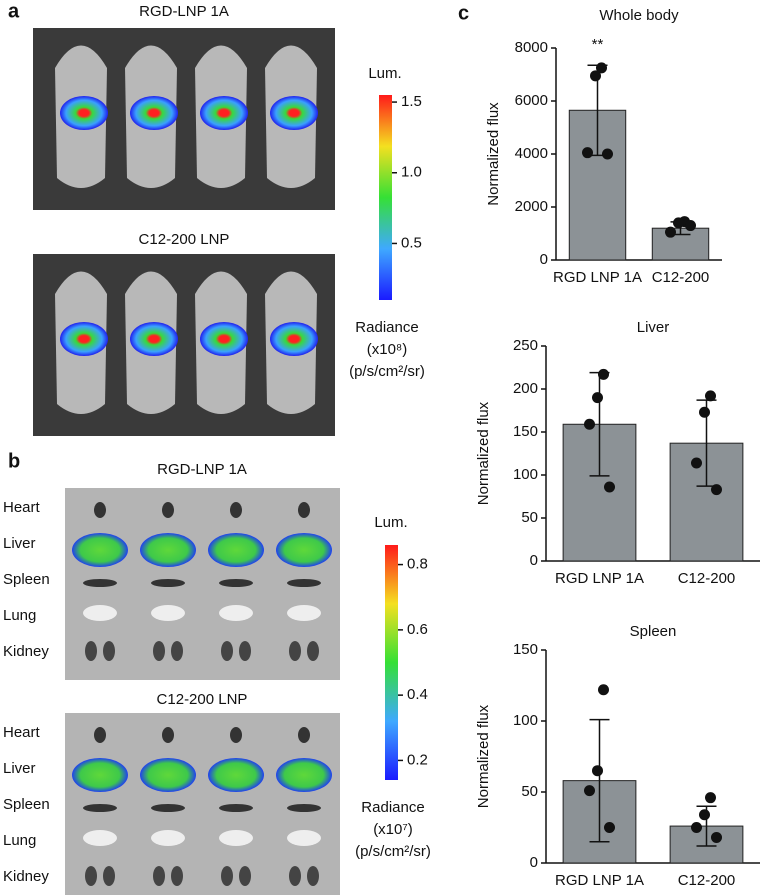  I want to click on colorbar-unit: (x10⁸), so click(387, 349).